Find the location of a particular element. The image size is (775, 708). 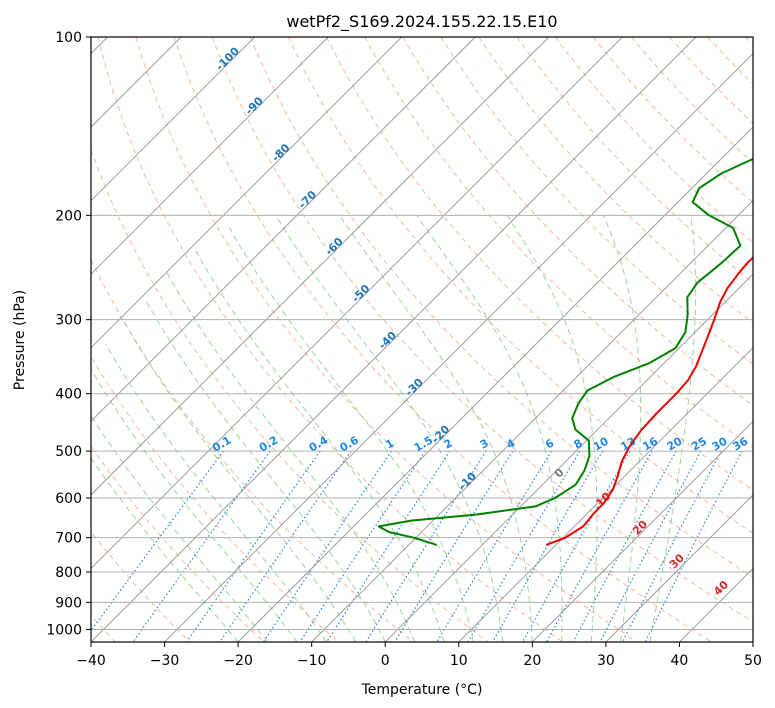

y-tick-label: 900 is located at coordinates (68, 603).